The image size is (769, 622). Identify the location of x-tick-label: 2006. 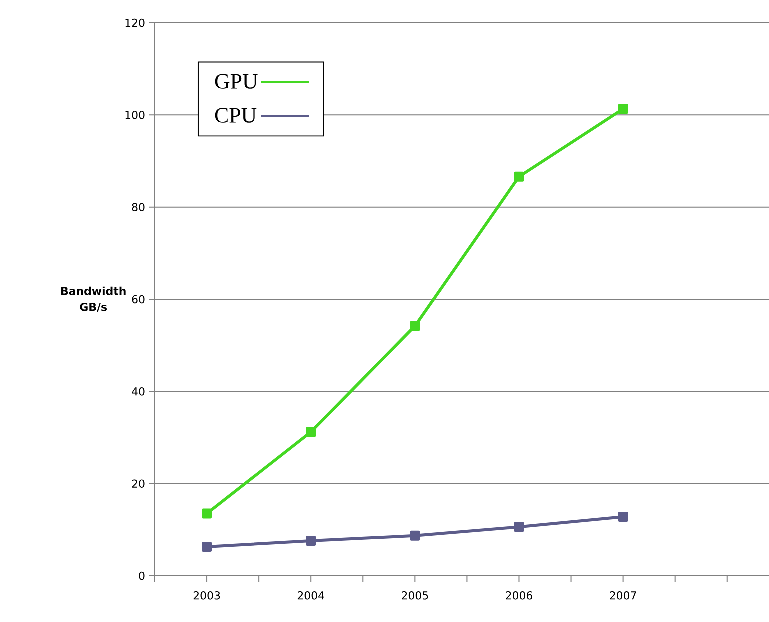
(519, 596).